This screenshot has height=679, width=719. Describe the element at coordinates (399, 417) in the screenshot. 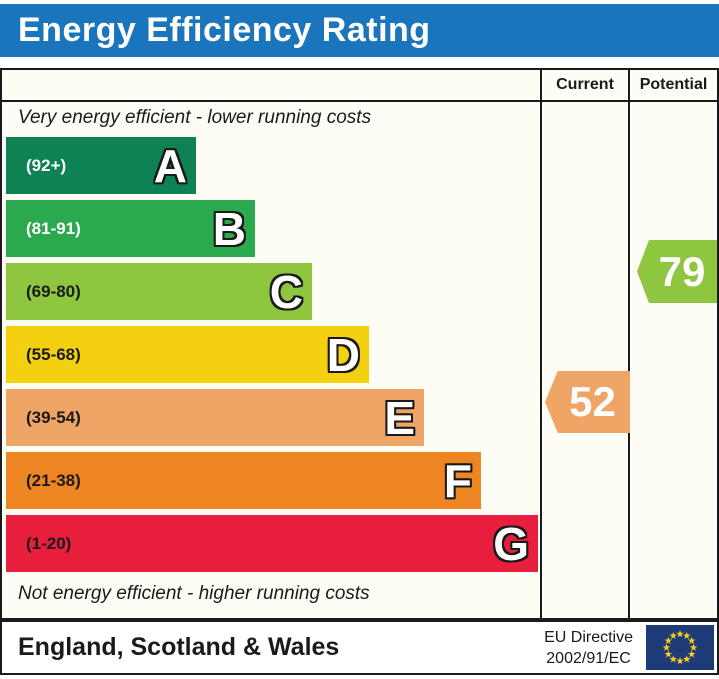

I see `band-e-letter: E` at that location.